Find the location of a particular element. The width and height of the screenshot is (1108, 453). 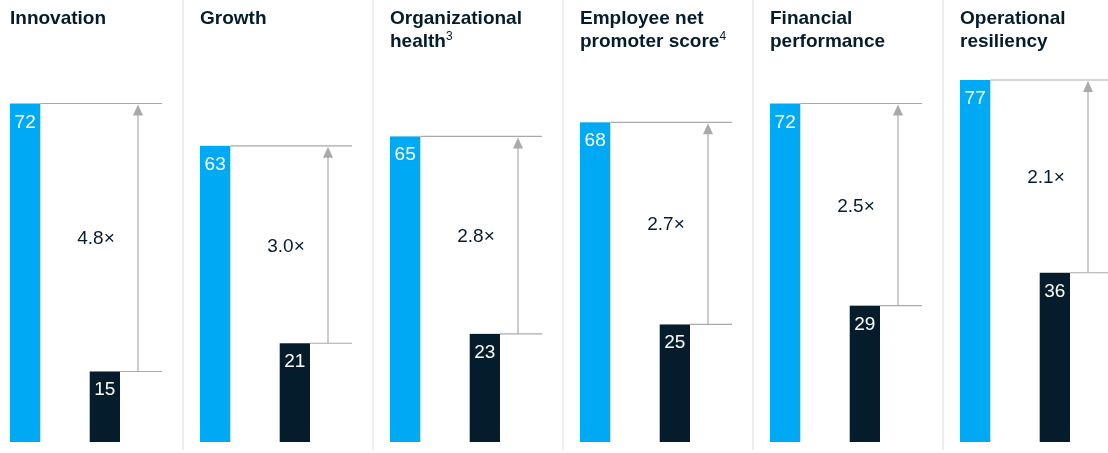

data-label: 63 is located at coordinates (215, 163).